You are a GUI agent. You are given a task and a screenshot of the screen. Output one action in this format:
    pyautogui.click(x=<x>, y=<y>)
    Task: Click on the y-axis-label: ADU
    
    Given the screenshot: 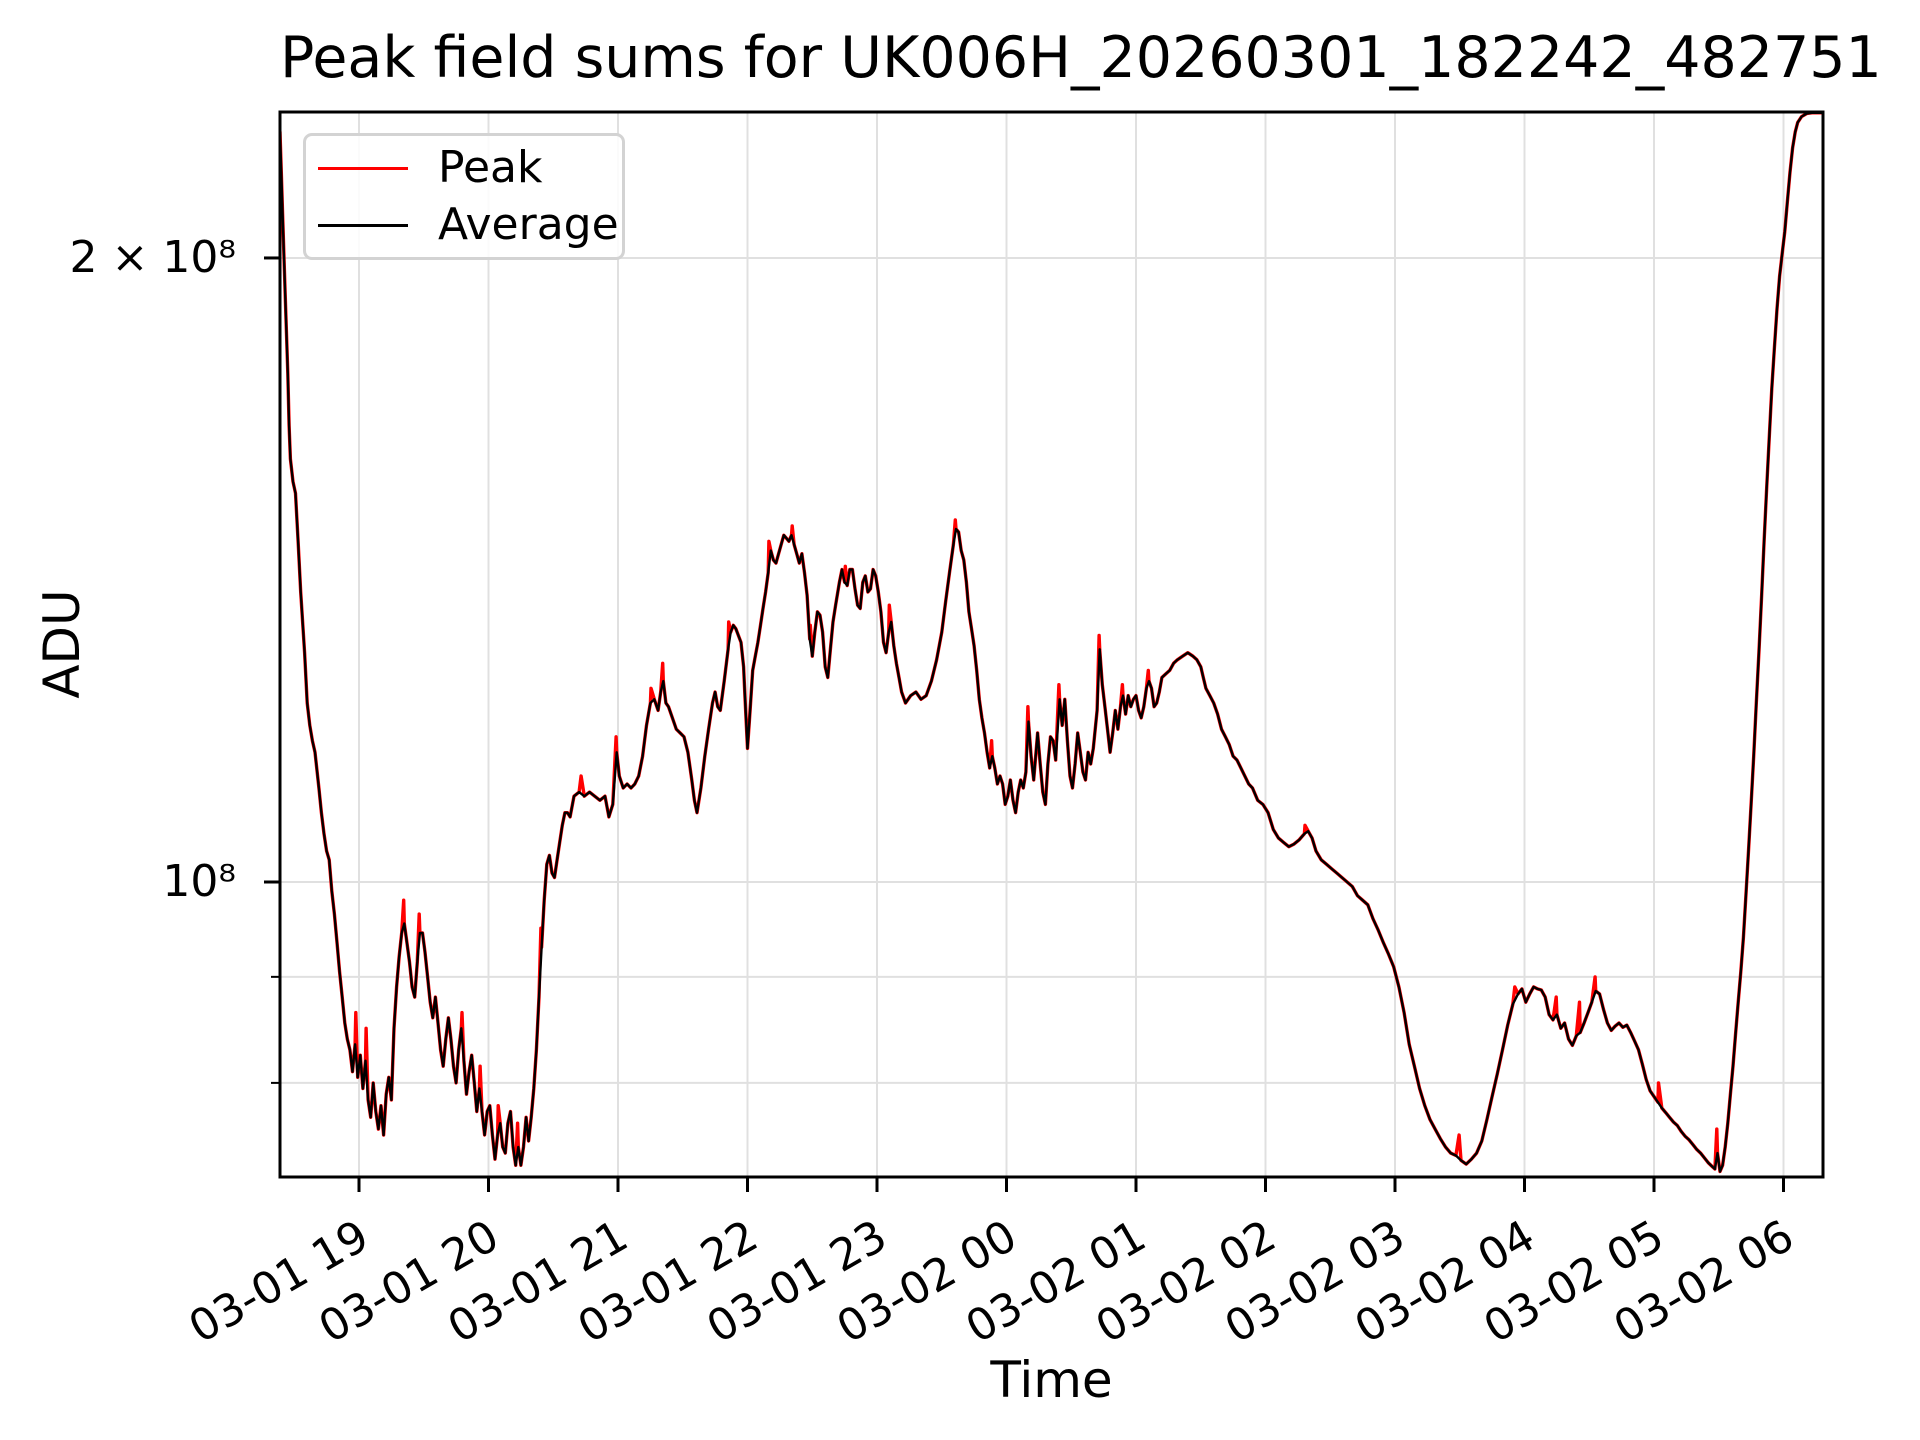 What is the action you would take?
    pyautogui.click(x=62, y=644)
    